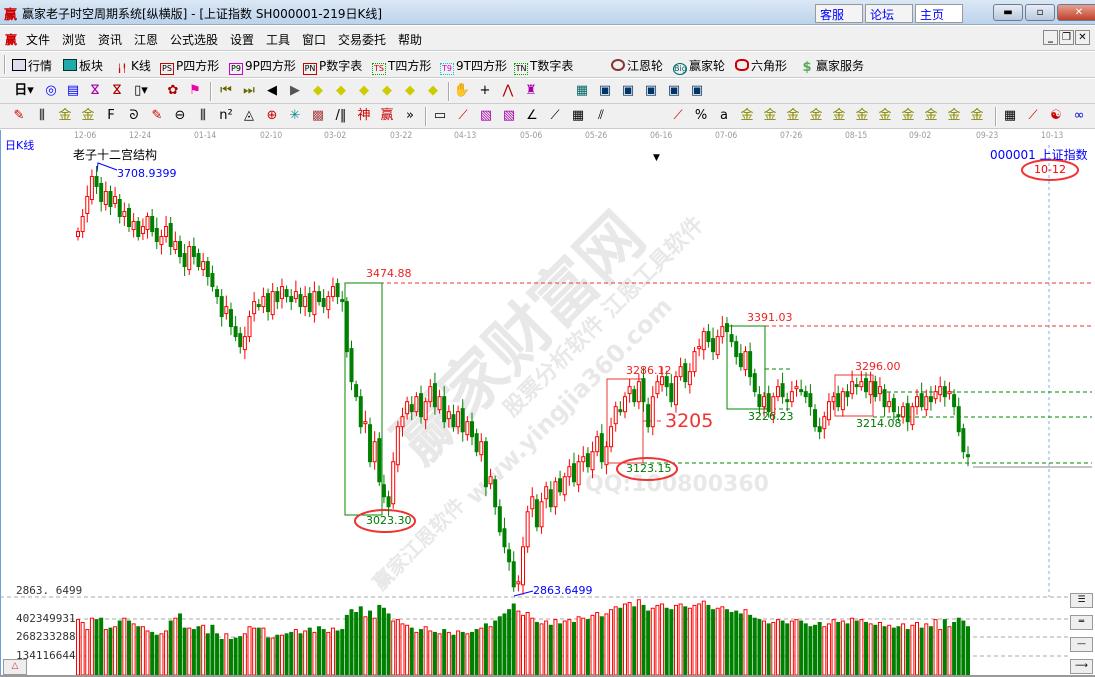 The height and width of the screenshot is (677, 1095). I want to click on gold-ruler8-icon: 金, so click(908, 115).